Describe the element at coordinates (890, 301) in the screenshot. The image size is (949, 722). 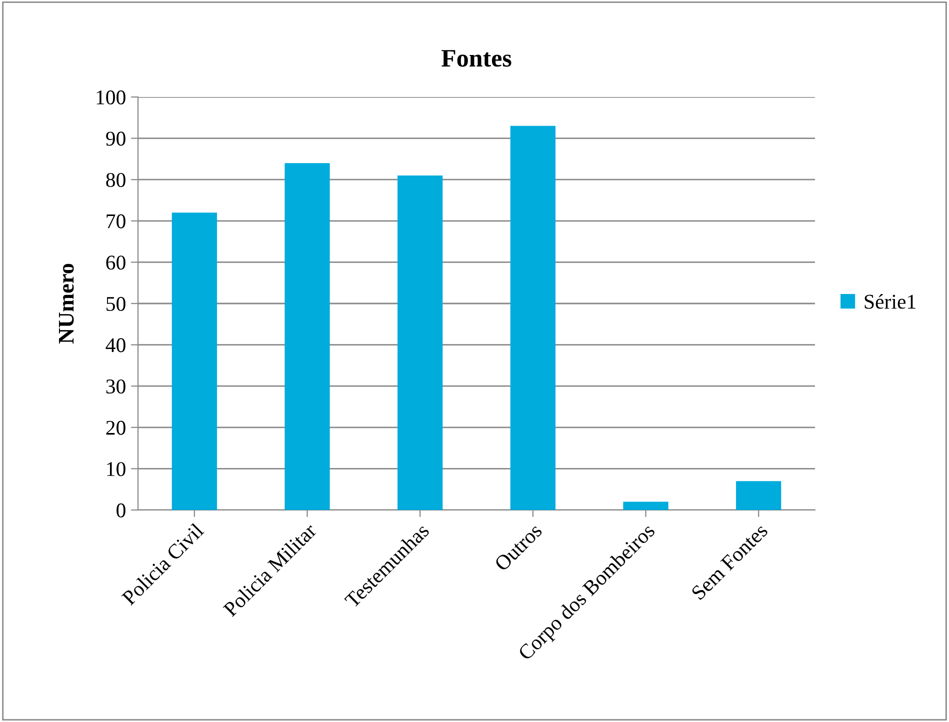
I see `legend-label: Série1` at that location.